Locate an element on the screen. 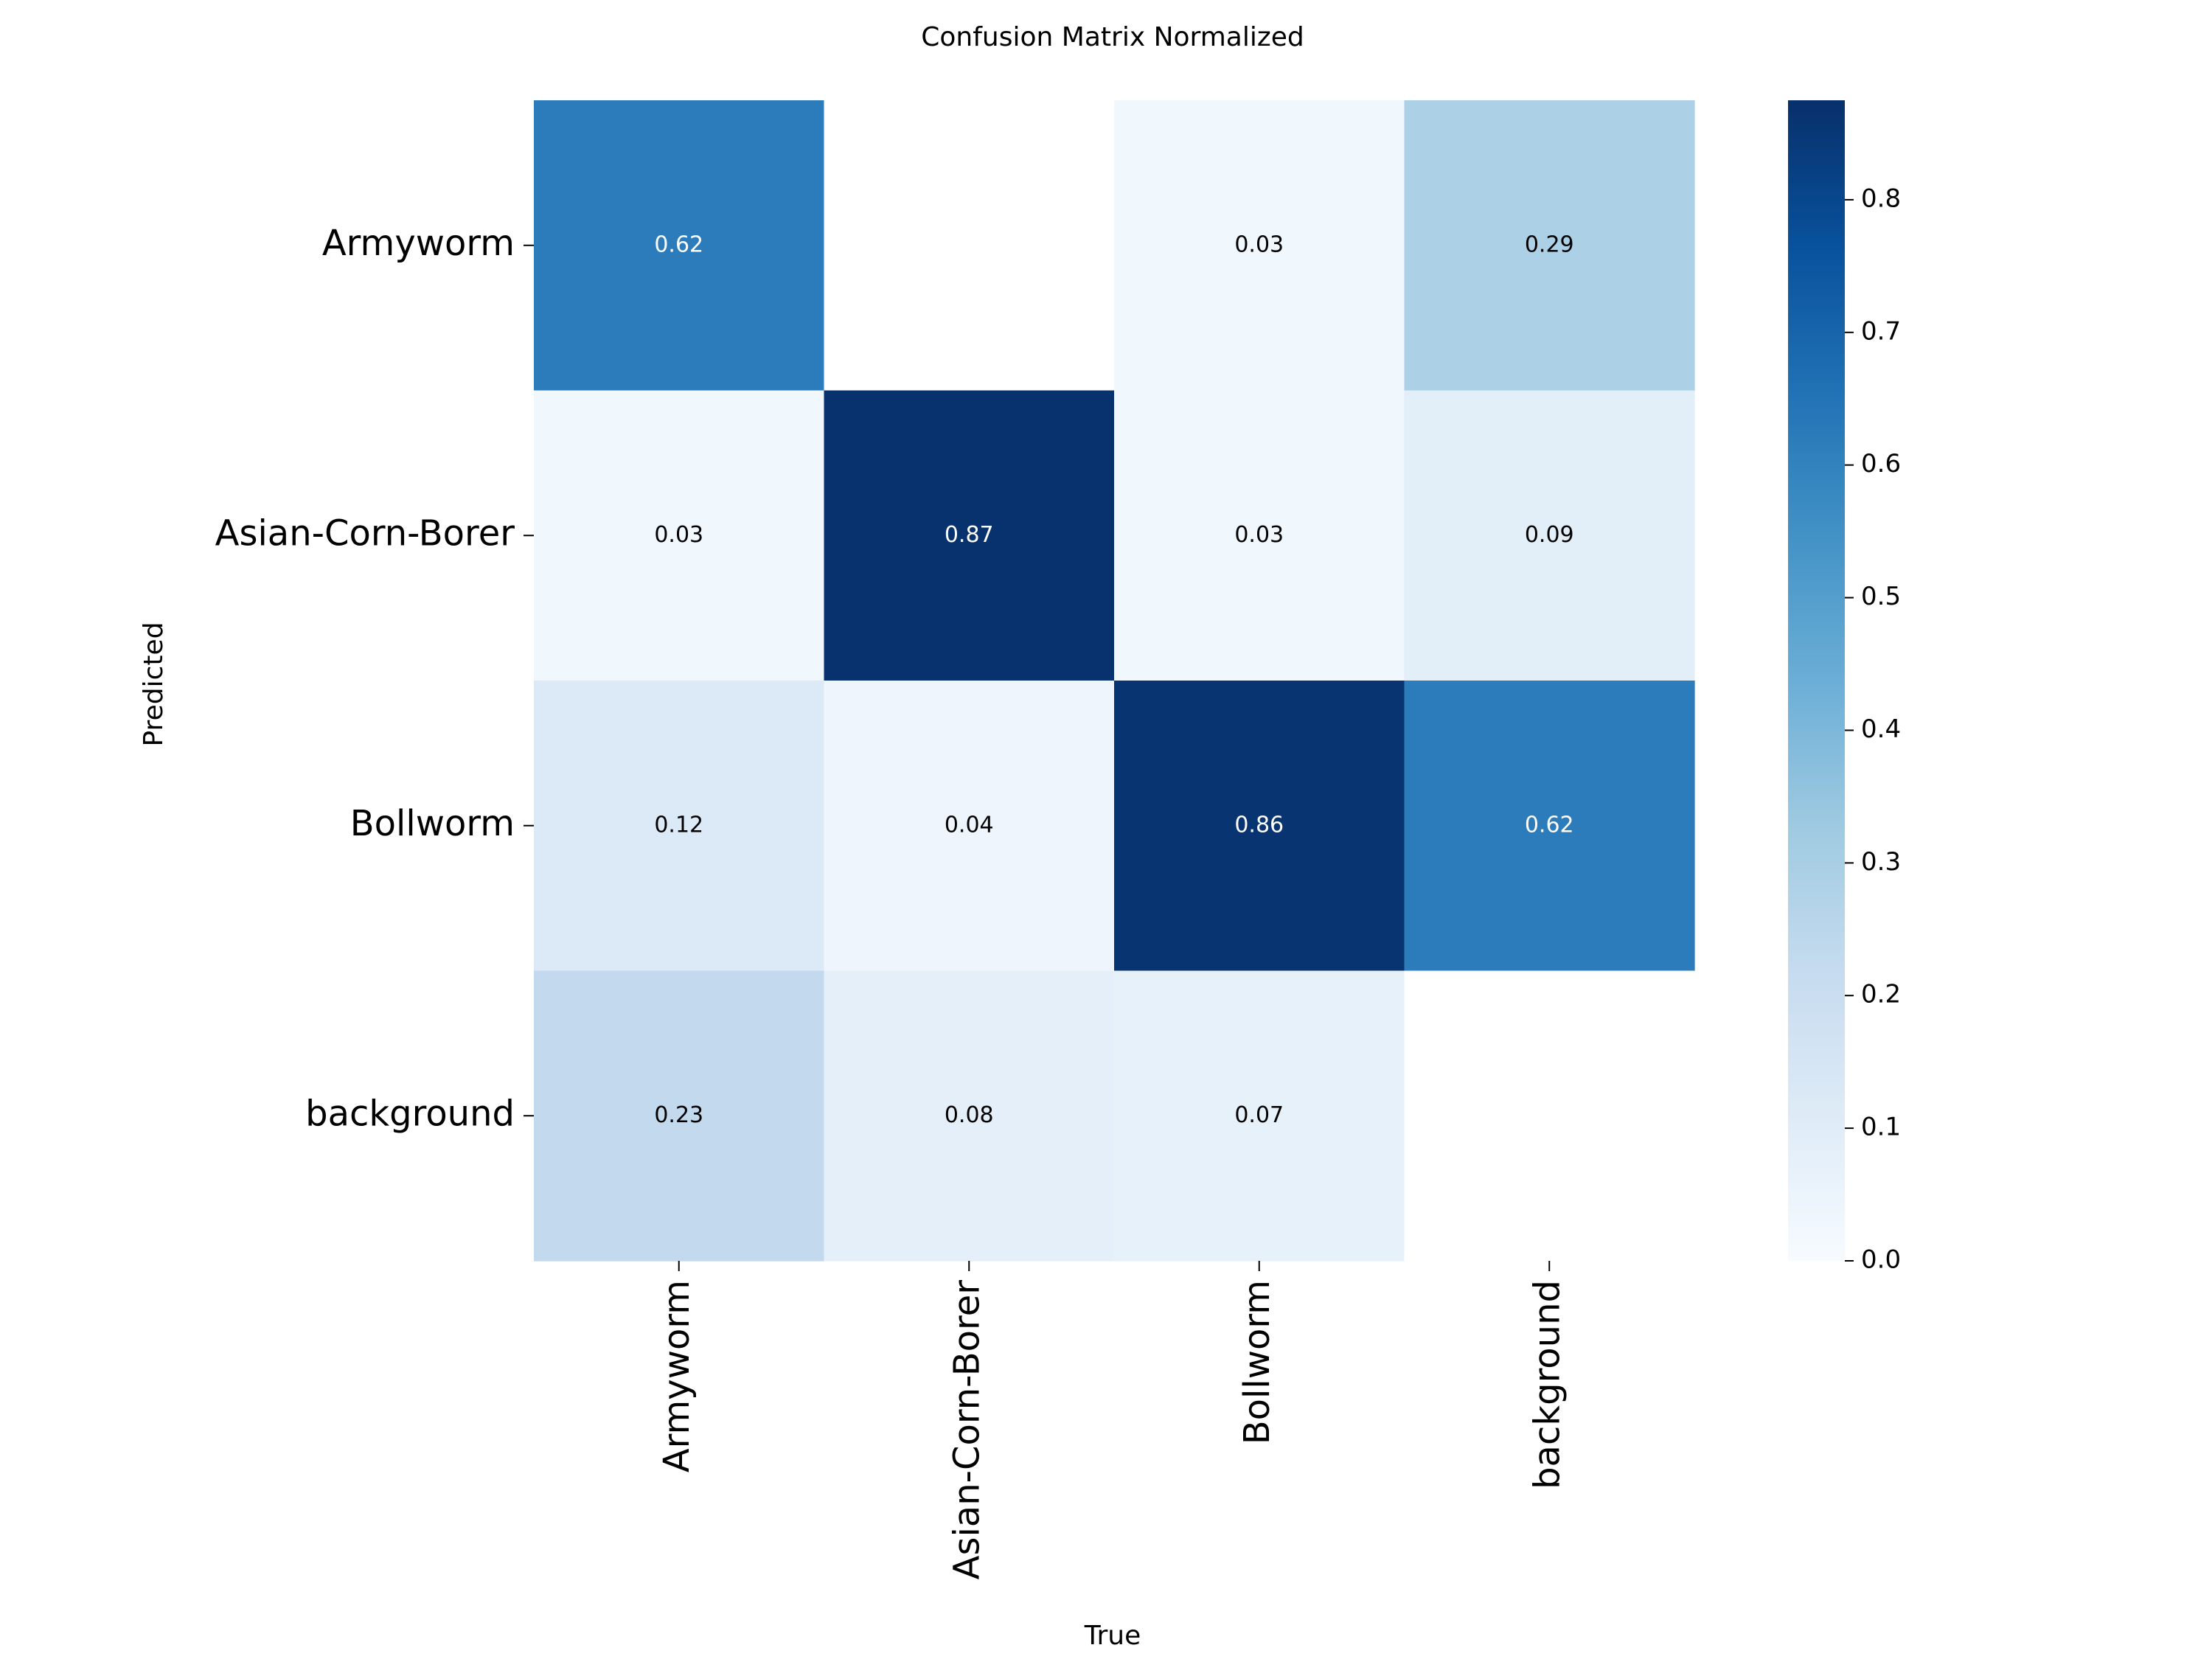 This screenshot has height=1659, width=2212. cell-value-label: 0.07 is located at coordinates (1259, 1115).